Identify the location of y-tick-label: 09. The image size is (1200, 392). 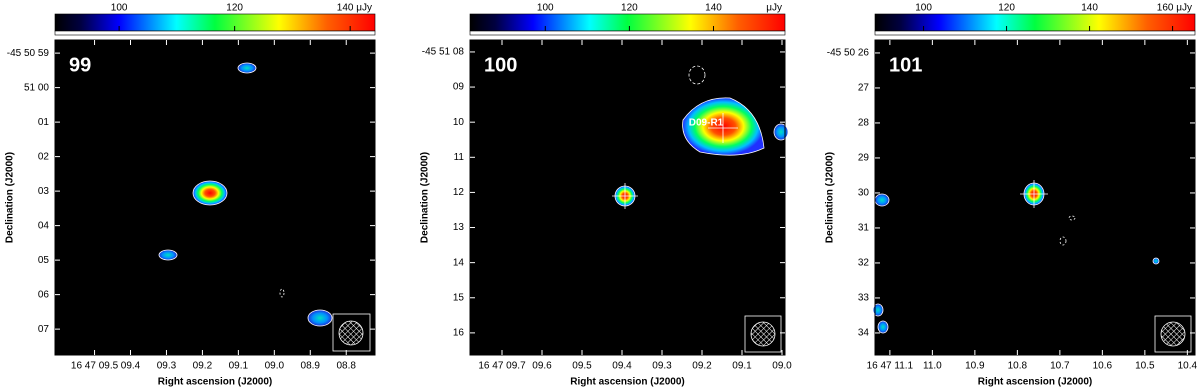
(459, 87).